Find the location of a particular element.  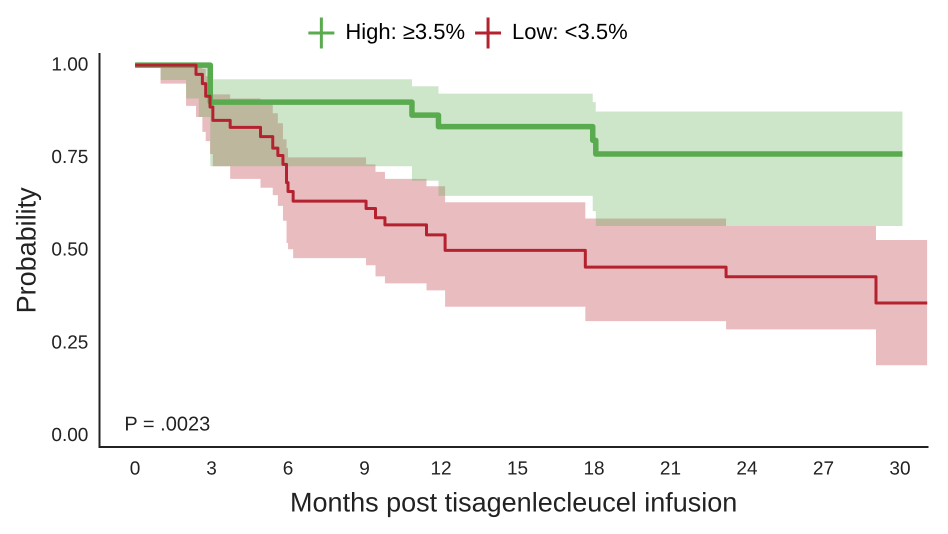

x-tick-label: 3 is located at coordinates (211, 469).